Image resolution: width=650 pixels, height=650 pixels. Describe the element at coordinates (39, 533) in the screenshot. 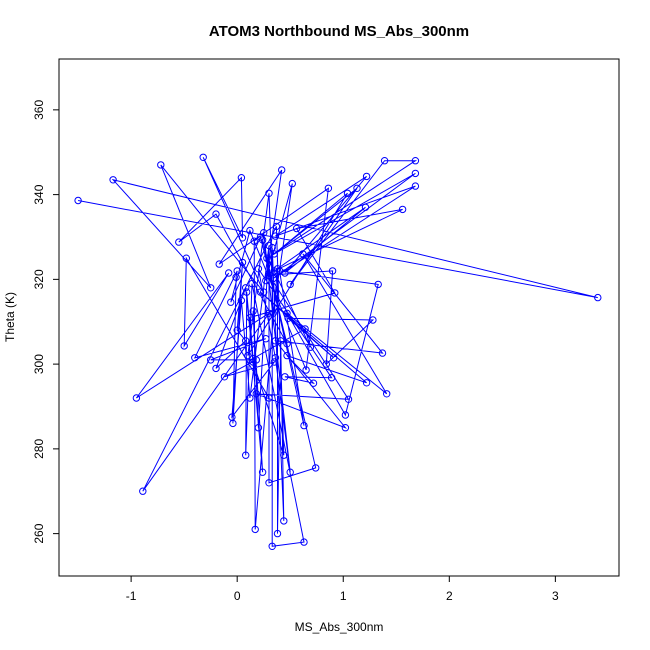

I see `y-tick-label: 260` at that location.